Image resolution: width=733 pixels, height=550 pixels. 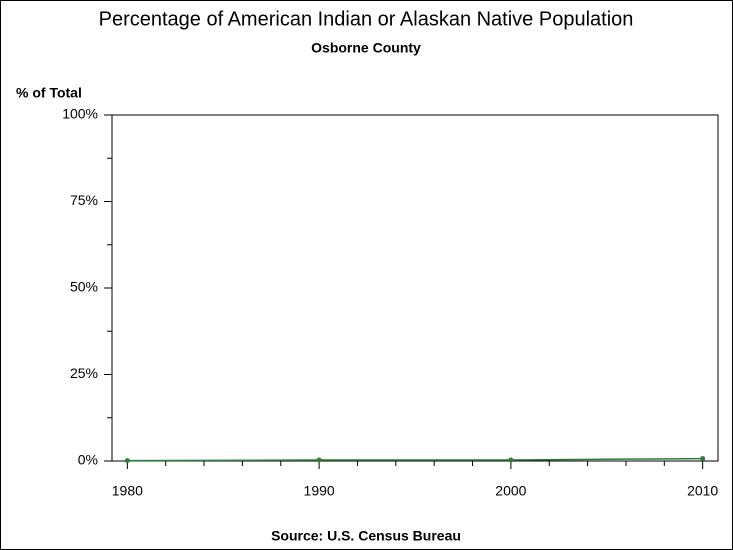 What do you see at coordinates (84, 200) in the screenshot?
I see `y-tick-label: 75%` at bounding box center [84, 200].